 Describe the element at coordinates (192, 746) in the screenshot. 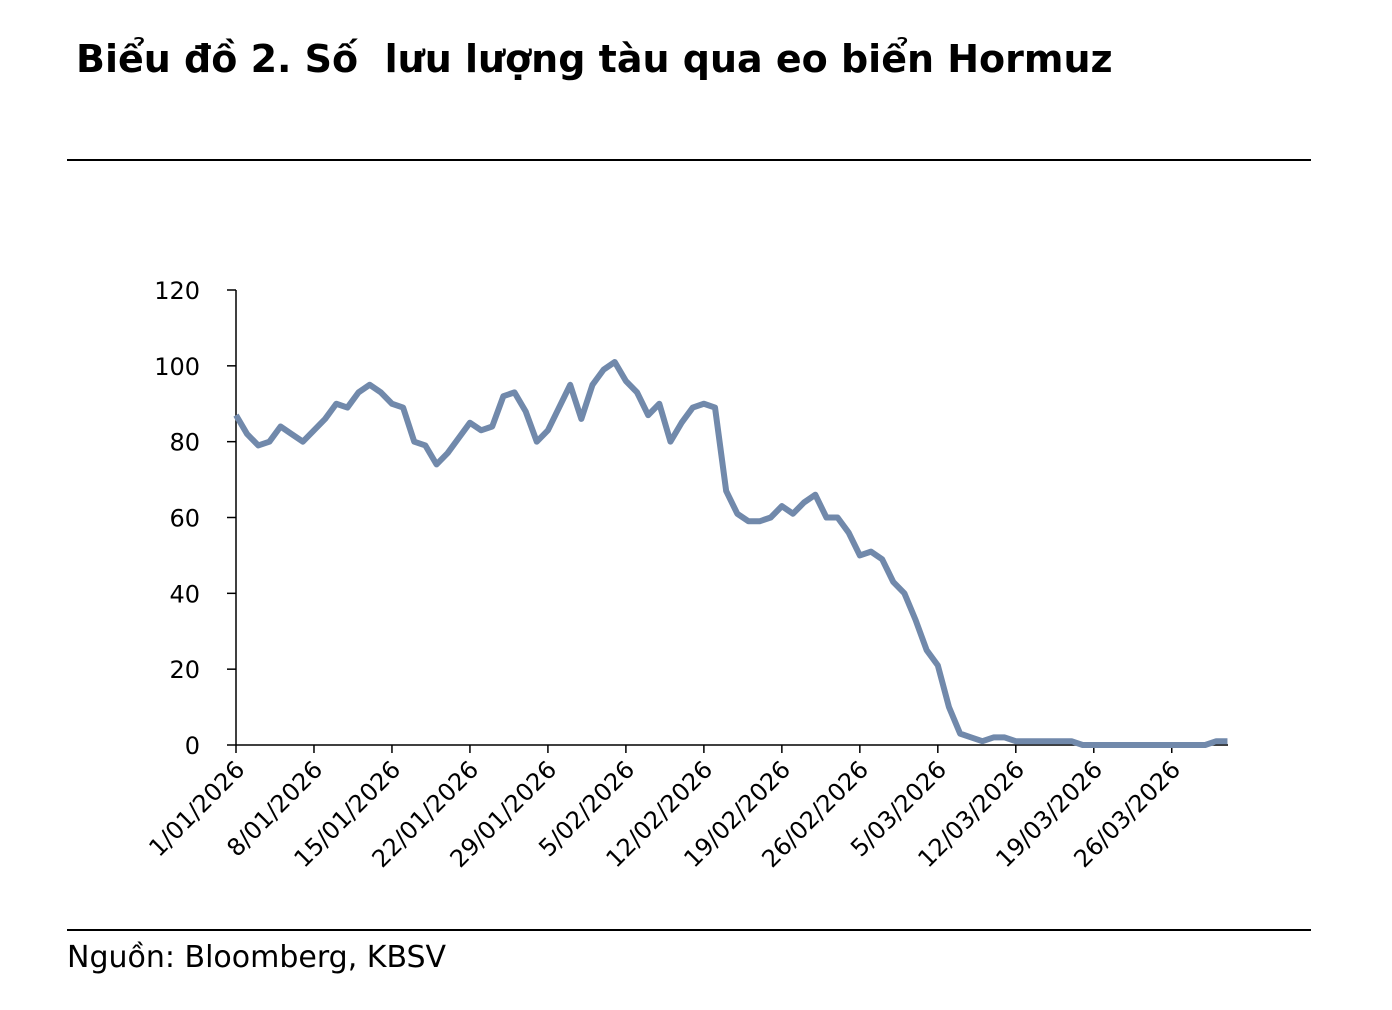

I see `y-tick-label: 0` at that location.